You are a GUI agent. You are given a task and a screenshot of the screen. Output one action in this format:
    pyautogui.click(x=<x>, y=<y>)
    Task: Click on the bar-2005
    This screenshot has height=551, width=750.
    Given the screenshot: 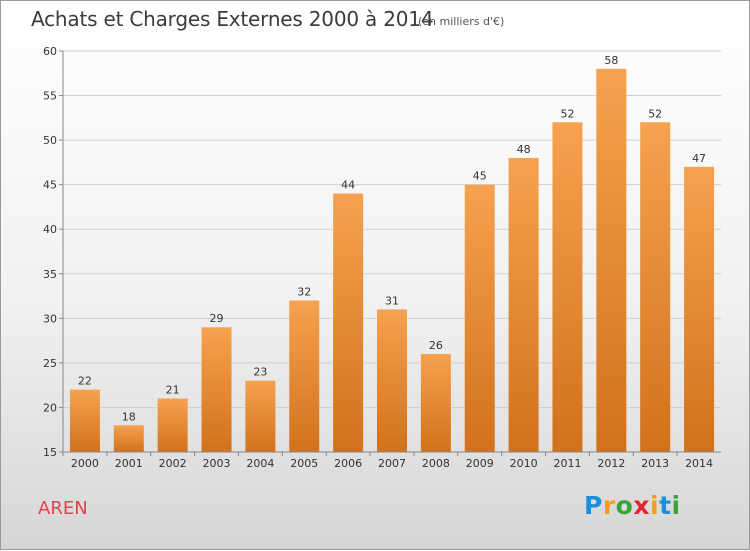 What is the action you would take?
    pyautogui.click(x=304, y=376)
    